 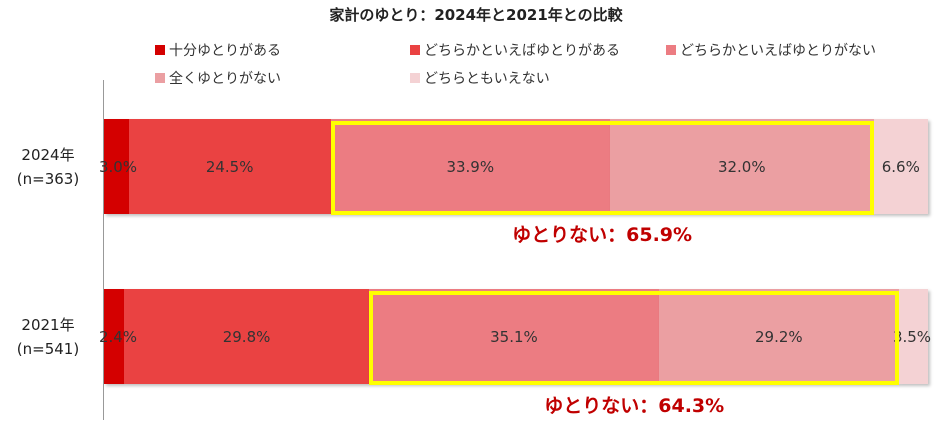 I want to click on data-label: 6.6%, so click(x=900, y=166).